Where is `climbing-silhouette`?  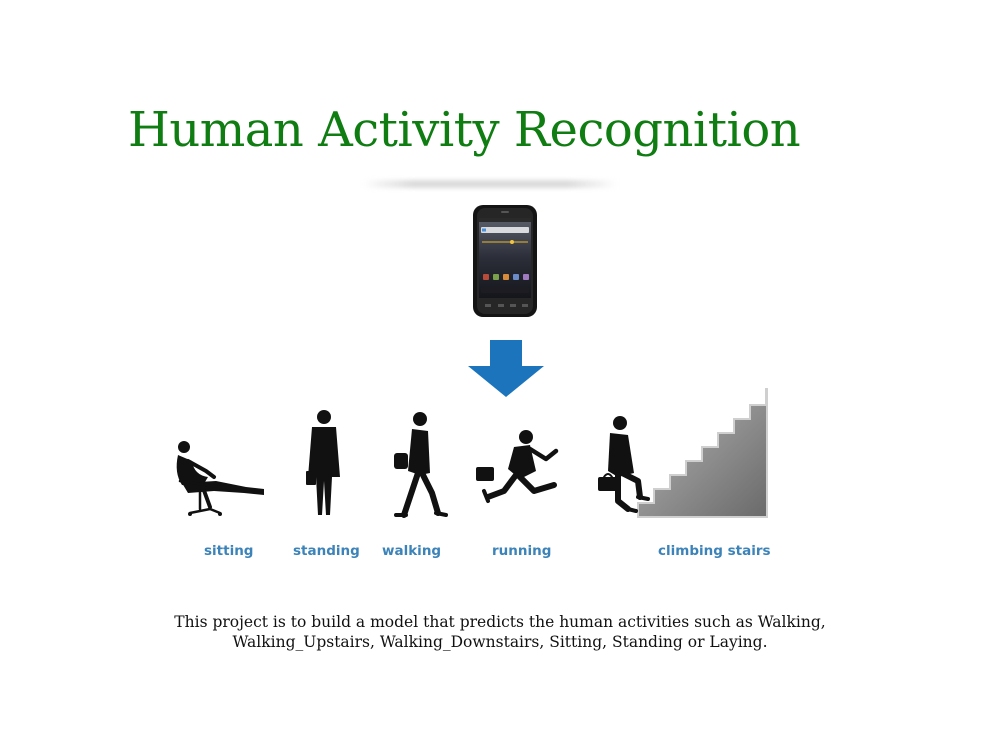
climbing-silhouette is located at coordinates (624, 464).